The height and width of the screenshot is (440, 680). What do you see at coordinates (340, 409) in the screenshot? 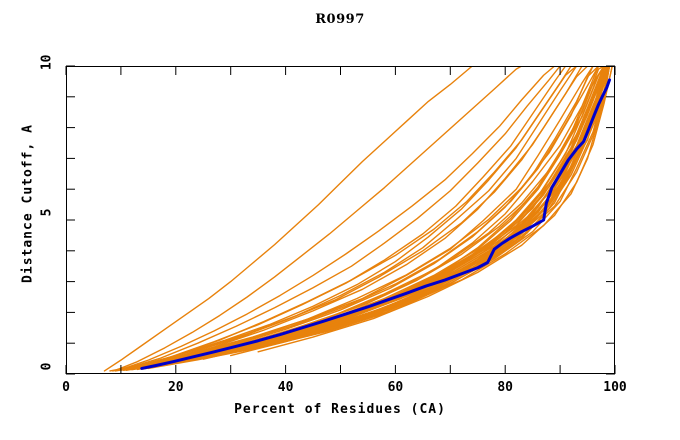
I see `x-axis-label: Percent of Residues (CA)` at bounding box center [340, 409].